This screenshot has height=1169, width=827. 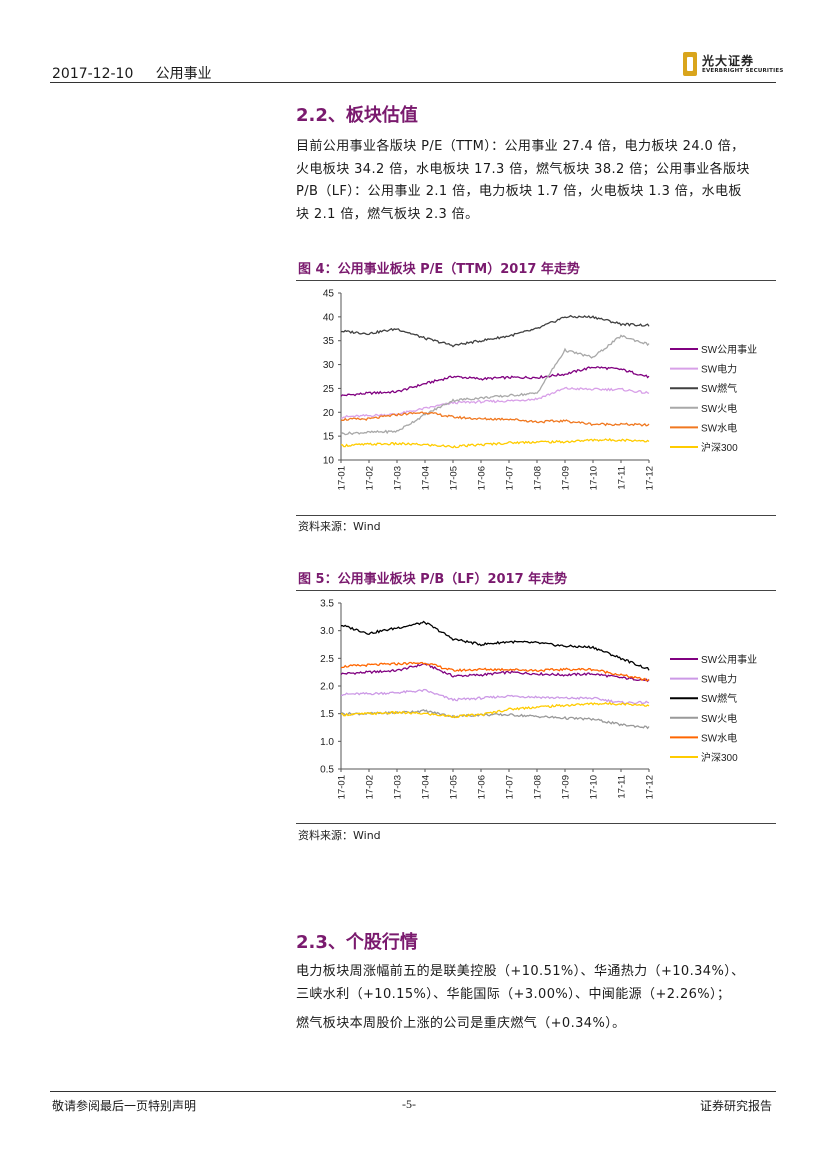 I want to click on y-tick-label: 1.0, so click(x=327, y=742).